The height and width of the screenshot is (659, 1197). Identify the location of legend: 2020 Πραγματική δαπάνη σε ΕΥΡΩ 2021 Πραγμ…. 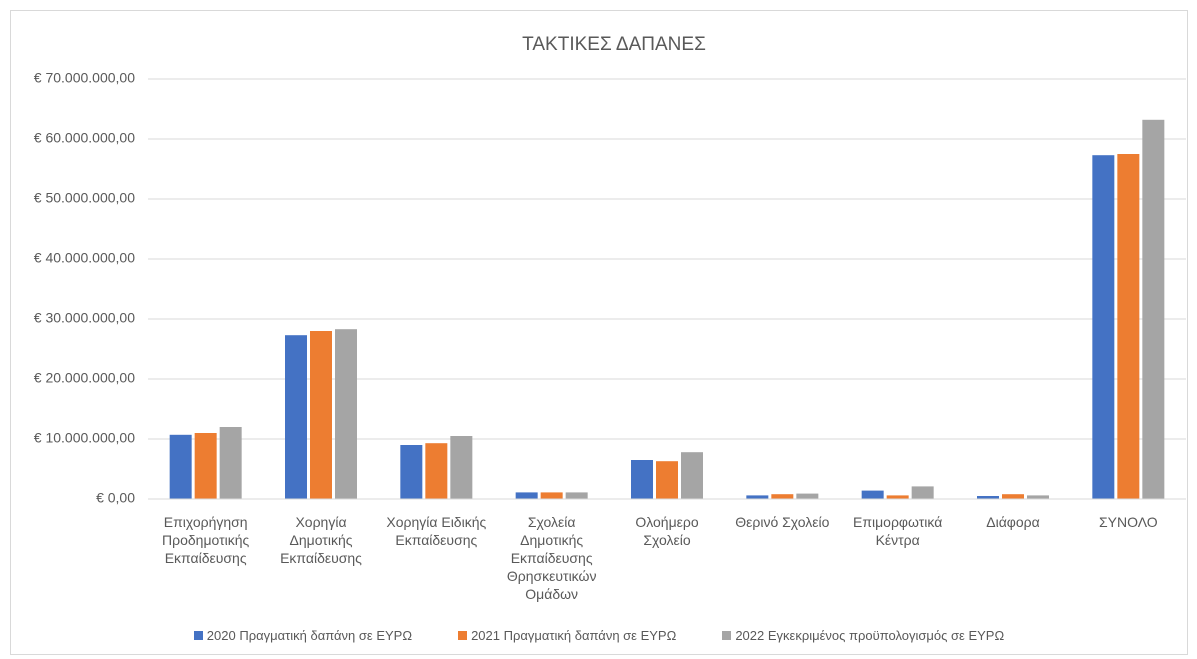
(599, 635).